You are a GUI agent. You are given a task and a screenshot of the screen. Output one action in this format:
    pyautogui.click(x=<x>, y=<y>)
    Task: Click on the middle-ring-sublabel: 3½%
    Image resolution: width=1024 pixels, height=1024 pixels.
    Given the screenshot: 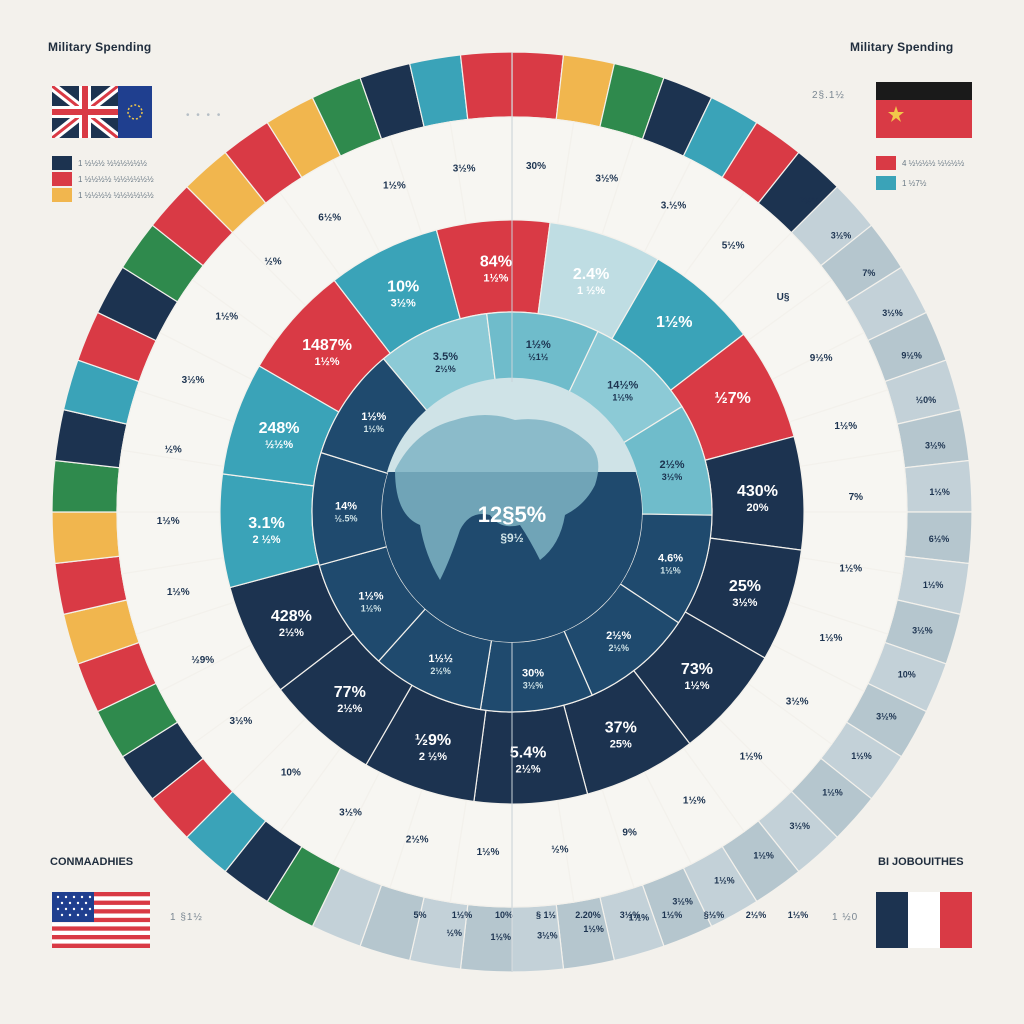 What is the action you would take?
    pyautogui.click(x=744, y=603)
    